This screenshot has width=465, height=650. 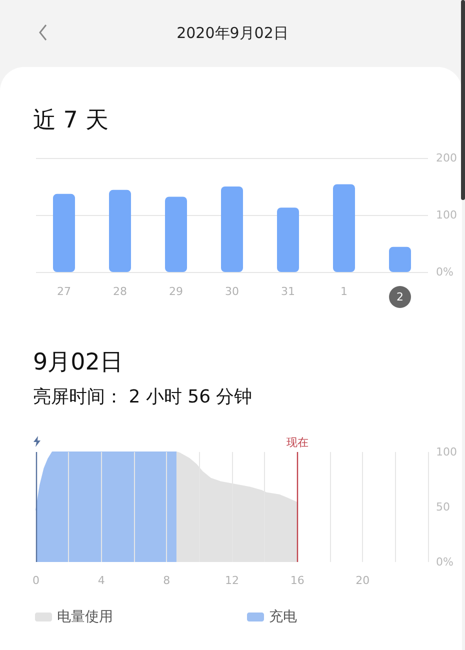 What do you see at coordinates (78, 363) in the screenshot?
I see `chart-title: 9月02日` at bounding box center [78, 363].